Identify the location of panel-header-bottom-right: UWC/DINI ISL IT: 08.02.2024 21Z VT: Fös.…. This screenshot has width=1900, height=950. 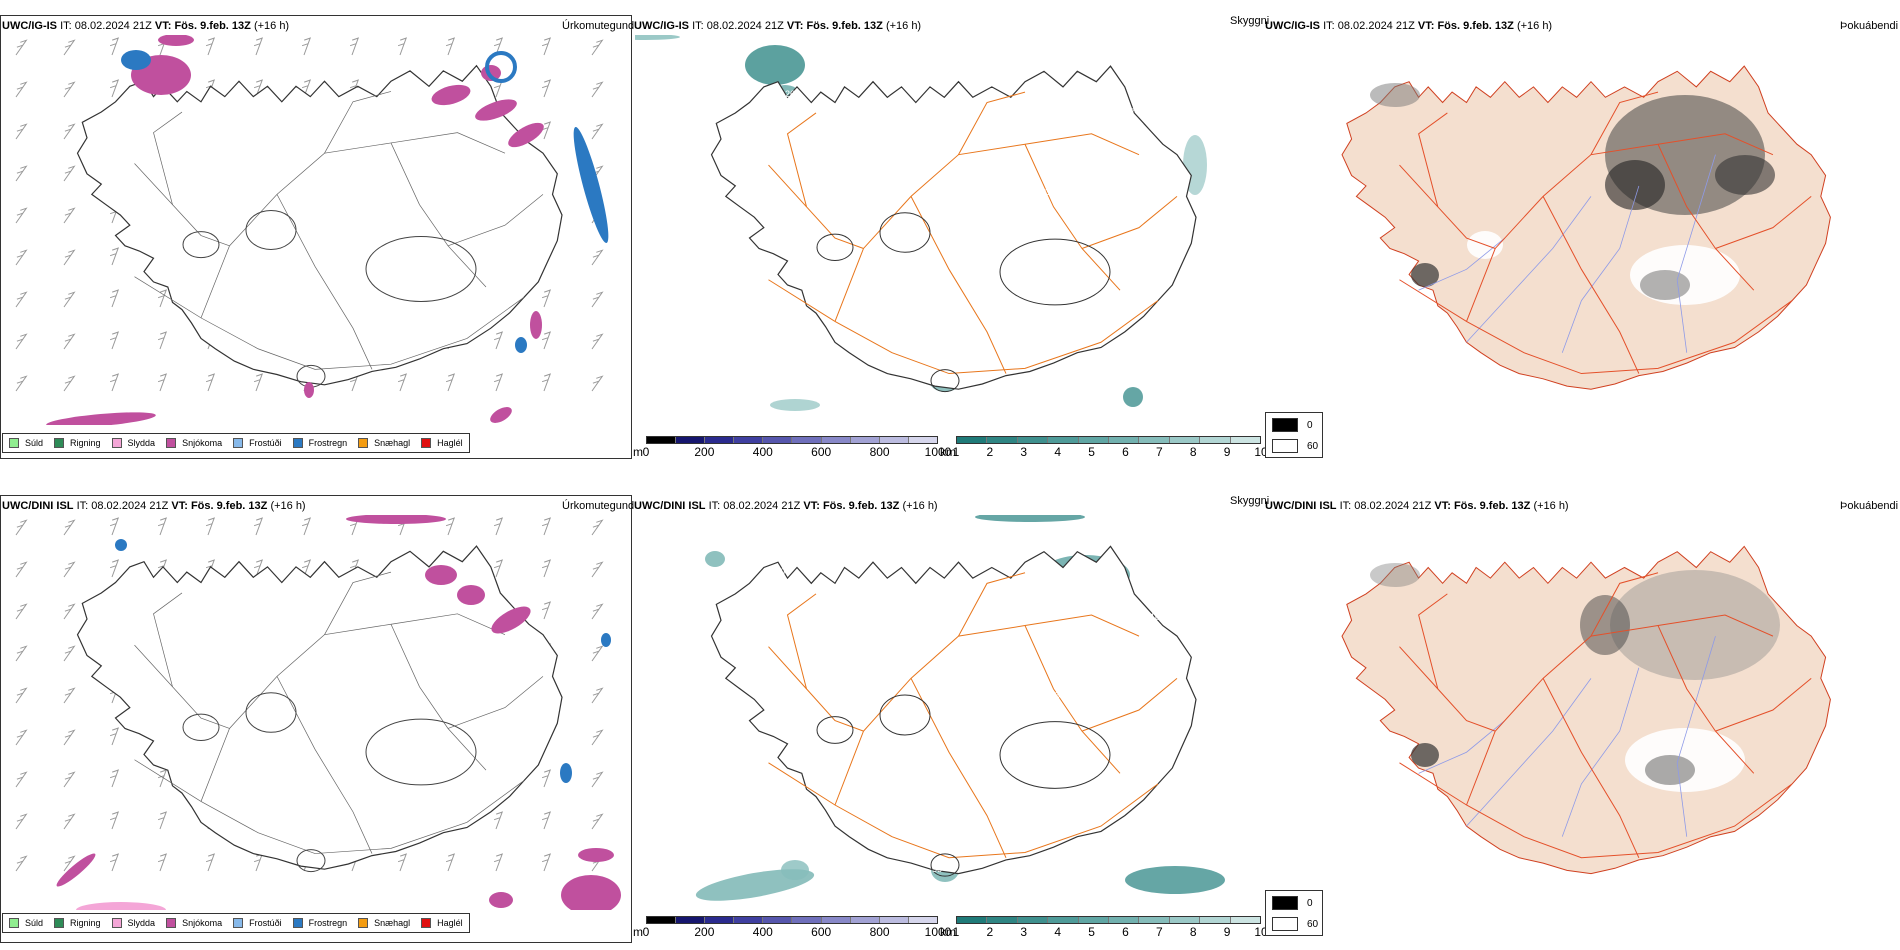
(1417, 506).